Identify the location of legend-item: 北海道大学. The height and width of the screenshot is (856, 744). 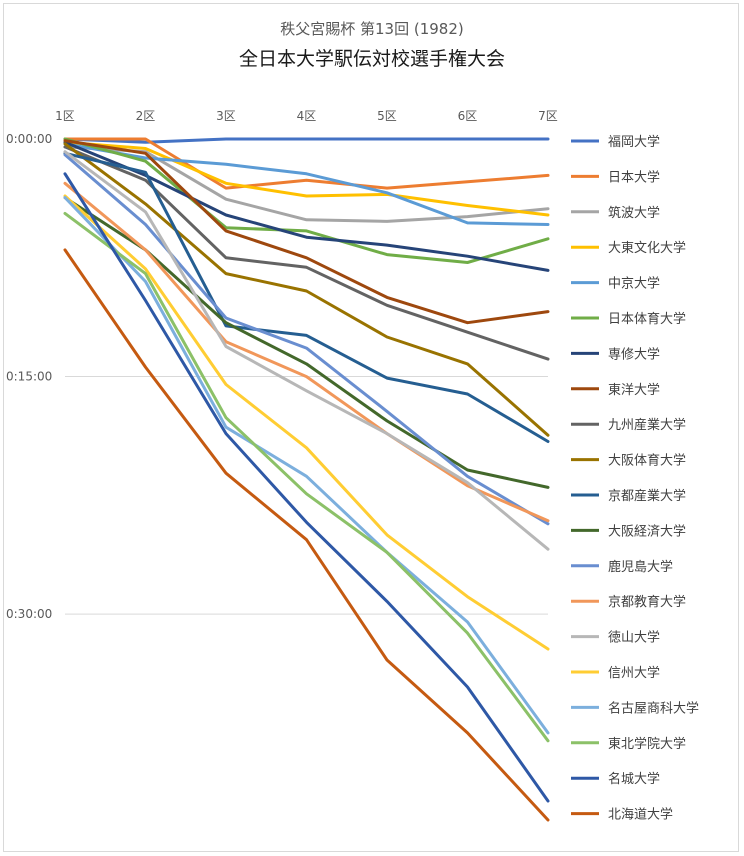
(622, 815).